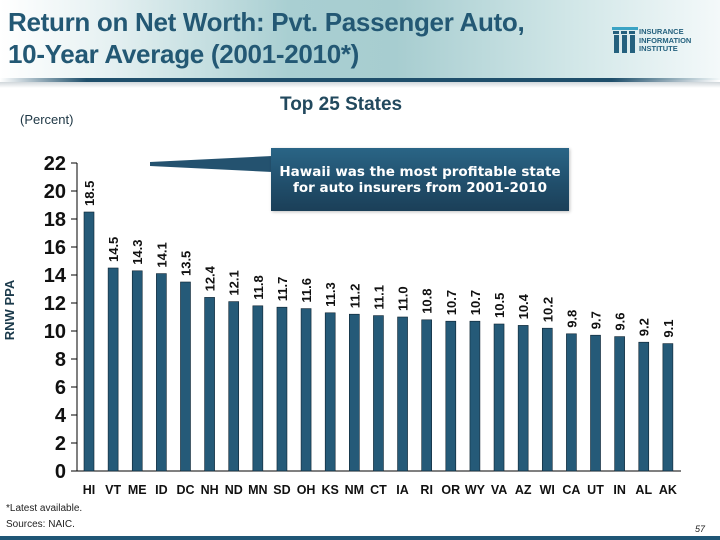 The image size is (720, 540). Describe the element at coordinates (161, 254) in the screenshot. I see `data-label: 14.1` at that location.